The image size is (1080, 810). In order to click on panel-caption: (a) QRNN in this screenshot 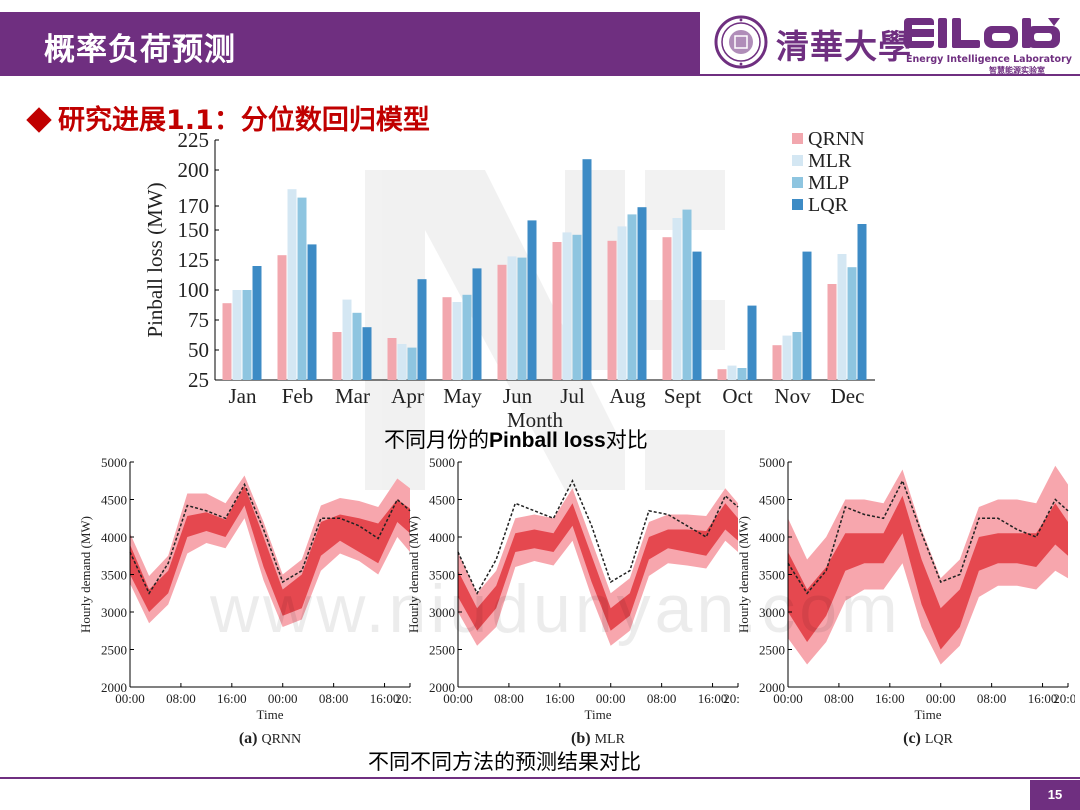, I will do `click(270, 738)`.